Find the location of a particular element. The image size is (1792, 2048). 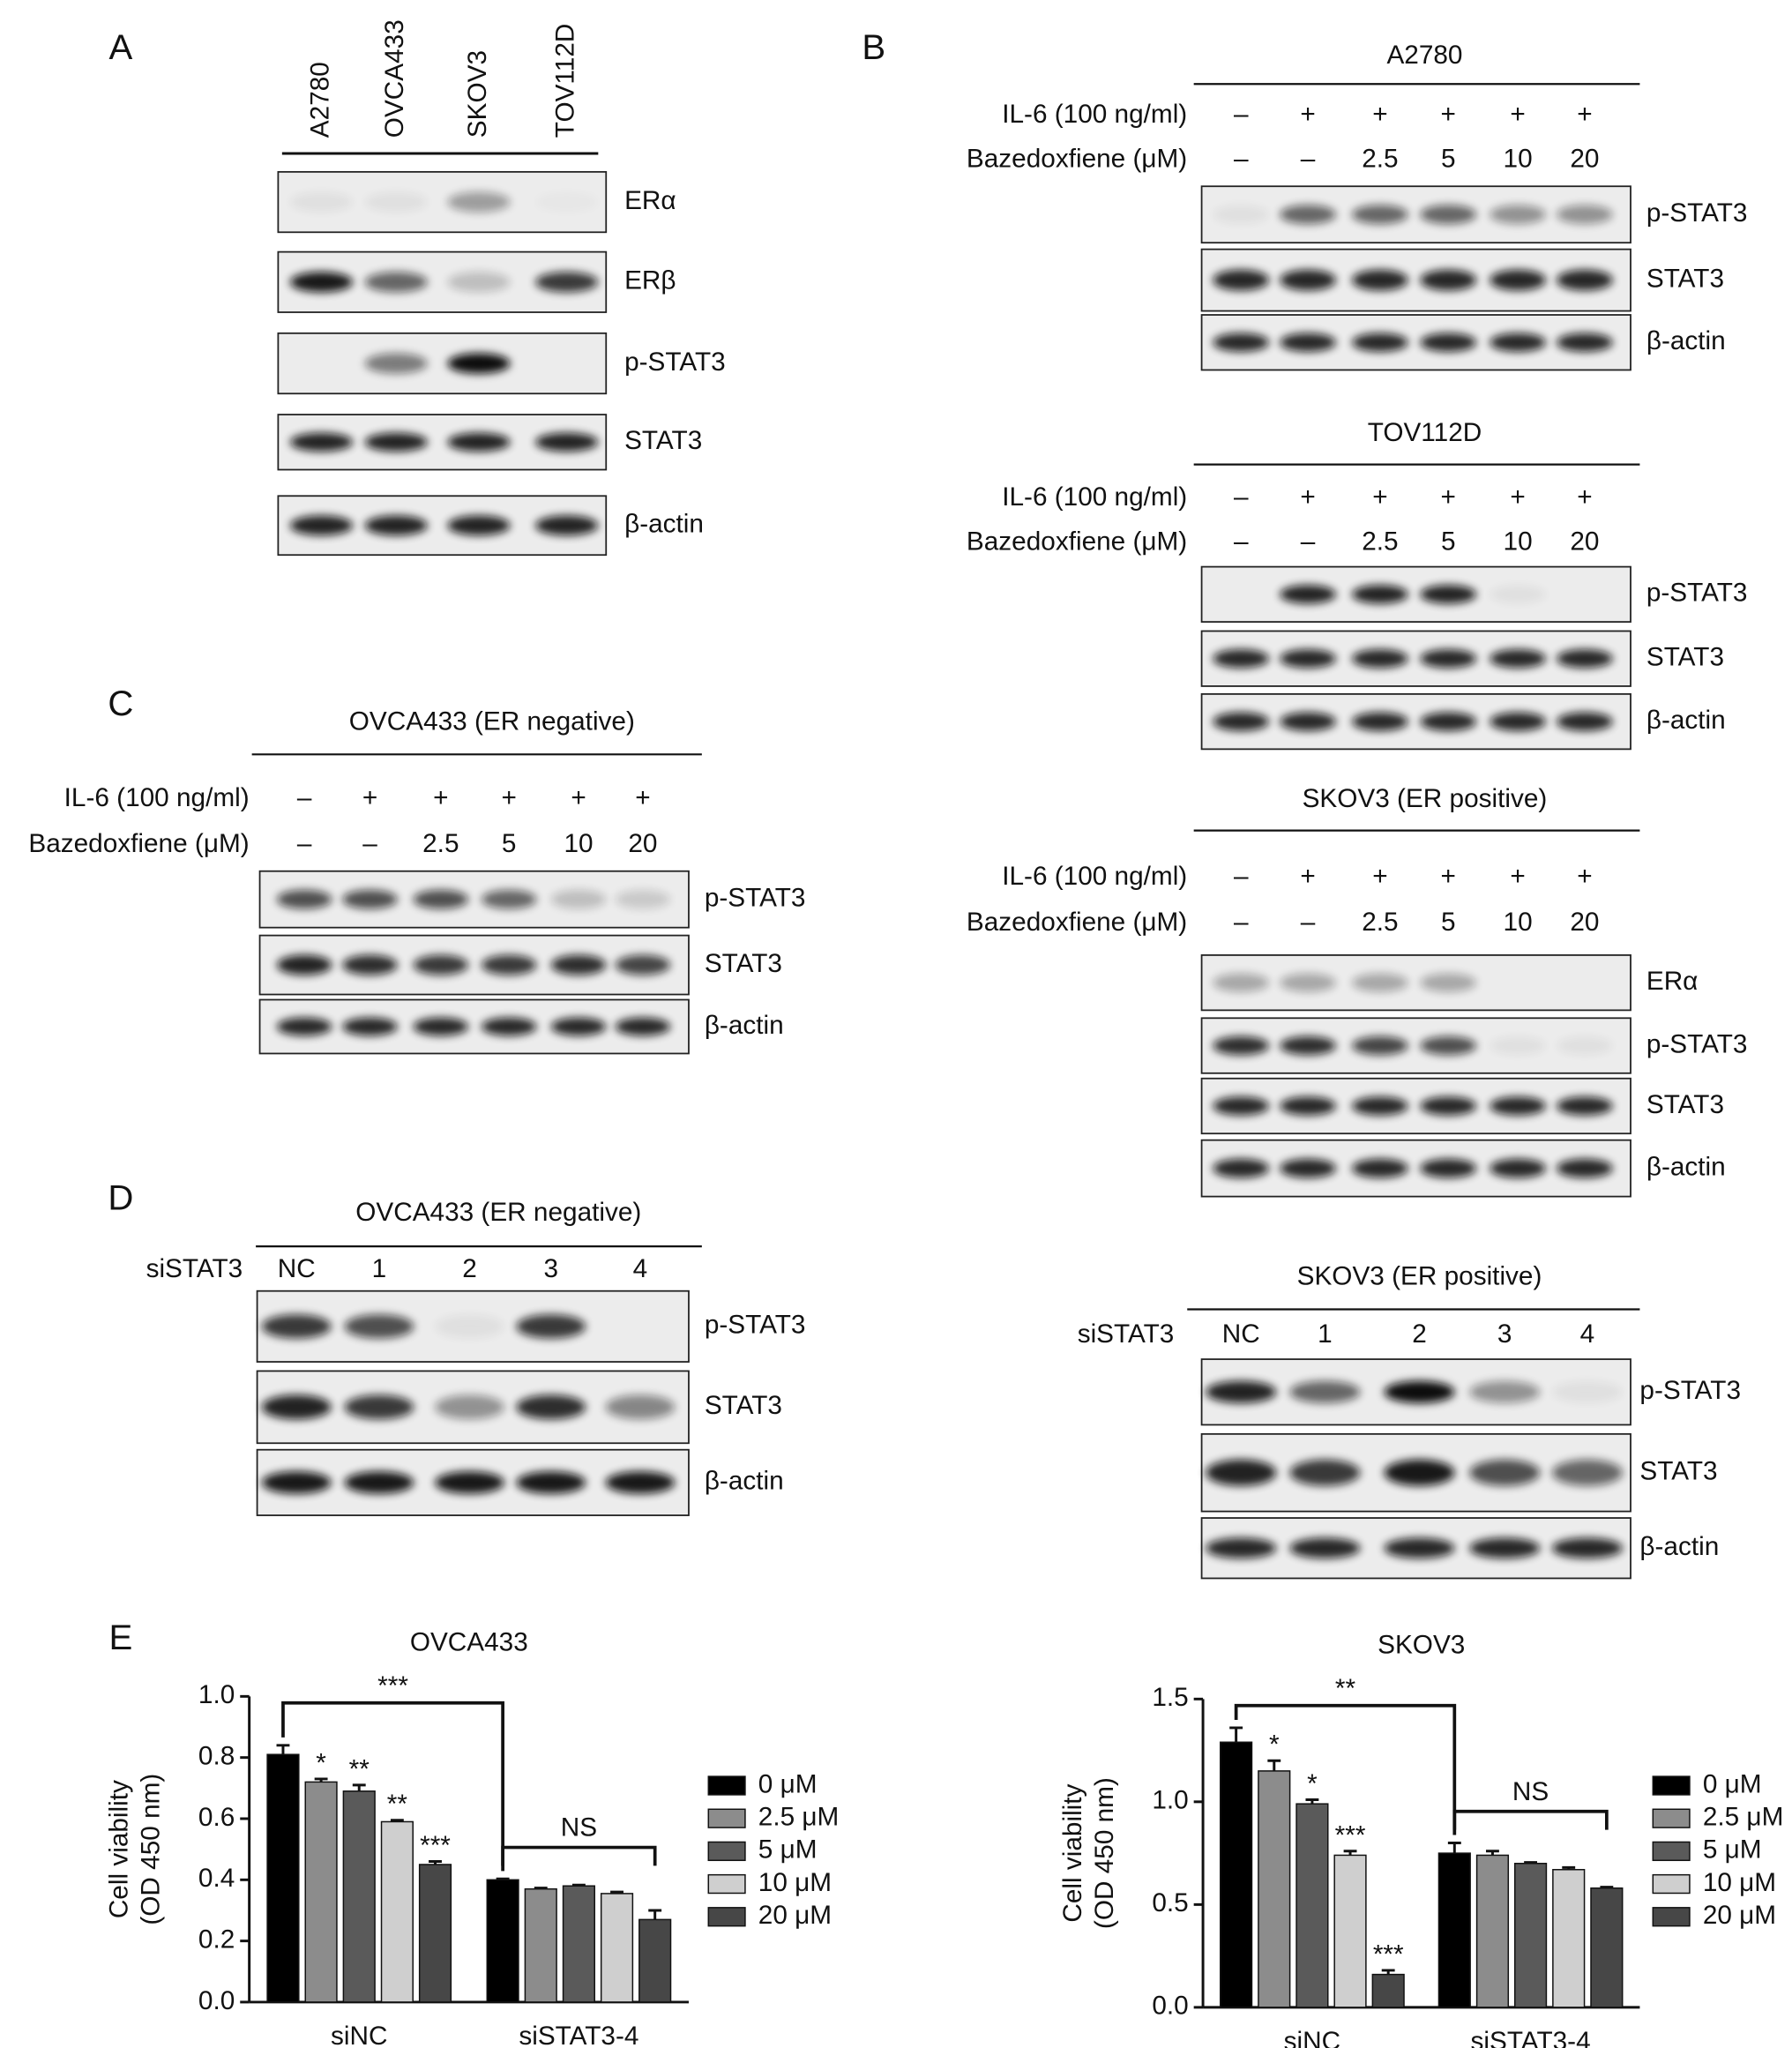

lane-label: 20 is located at coordinates (1584, 922).